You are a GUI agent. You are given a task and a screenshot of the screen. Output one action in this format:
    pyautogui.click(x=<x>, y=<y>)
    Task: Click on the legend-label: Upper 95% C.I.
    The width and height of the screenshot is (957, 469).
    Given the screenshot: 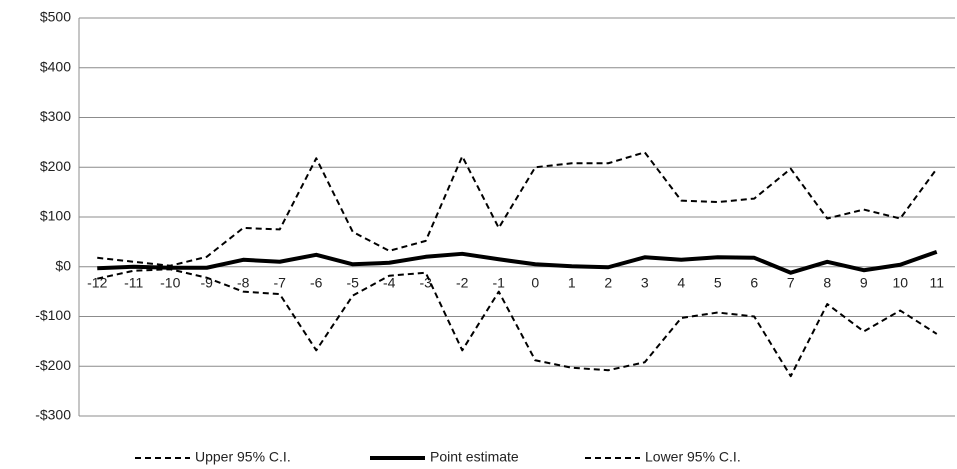 What is the action you would take?
    pyautogui.click(x=243, y=457)
    